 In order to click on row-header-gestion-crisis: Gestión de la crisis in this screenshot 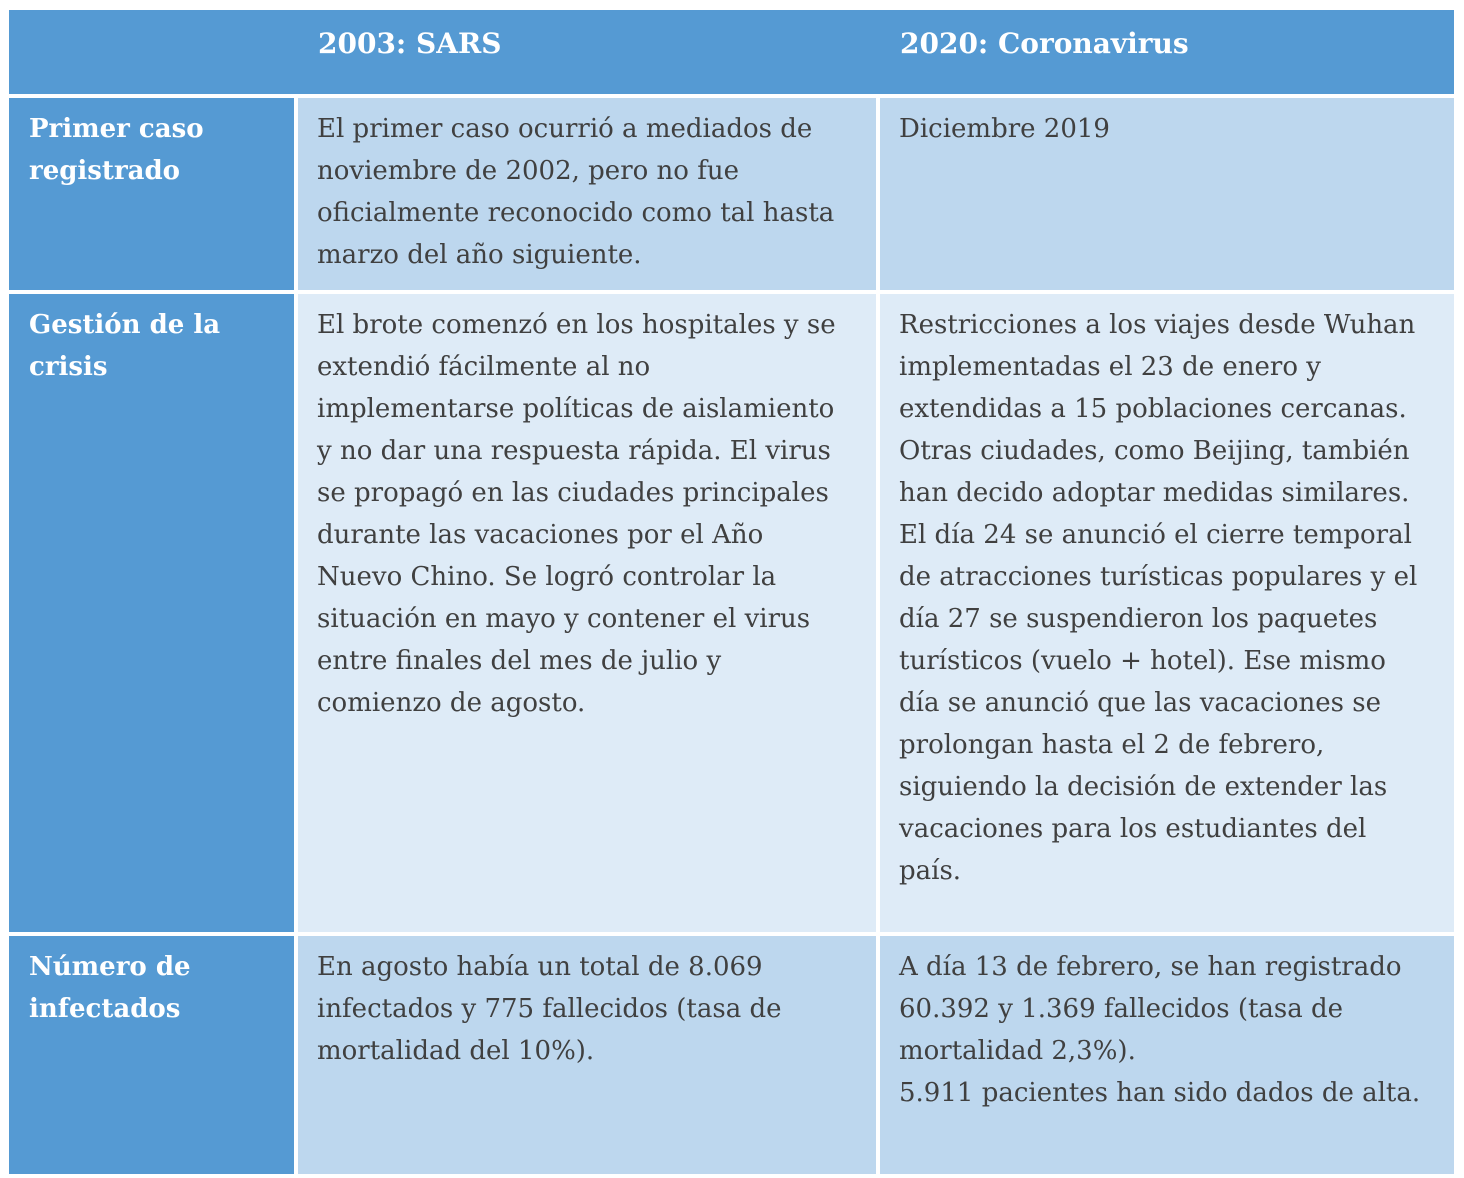, I will do `click(151, 613)`.